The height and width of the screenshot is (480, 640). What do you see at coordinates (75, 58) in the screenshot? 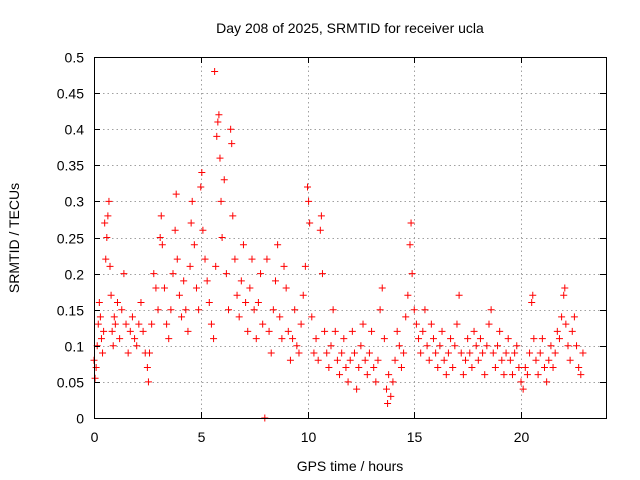
I see `y-tick-label: 0.5` at bounding box center [75, 58].